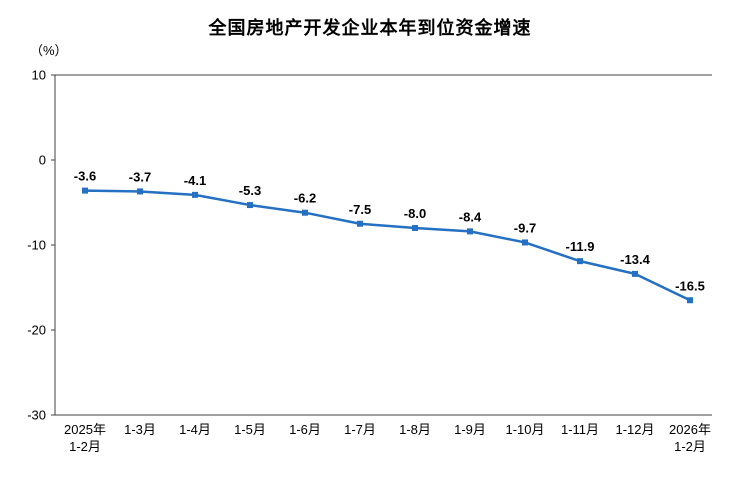  What do you see at coordinates (470, 429) in the screenshot?
I see `x-tick-label: 1-9月` at bounding box center [470, 429].